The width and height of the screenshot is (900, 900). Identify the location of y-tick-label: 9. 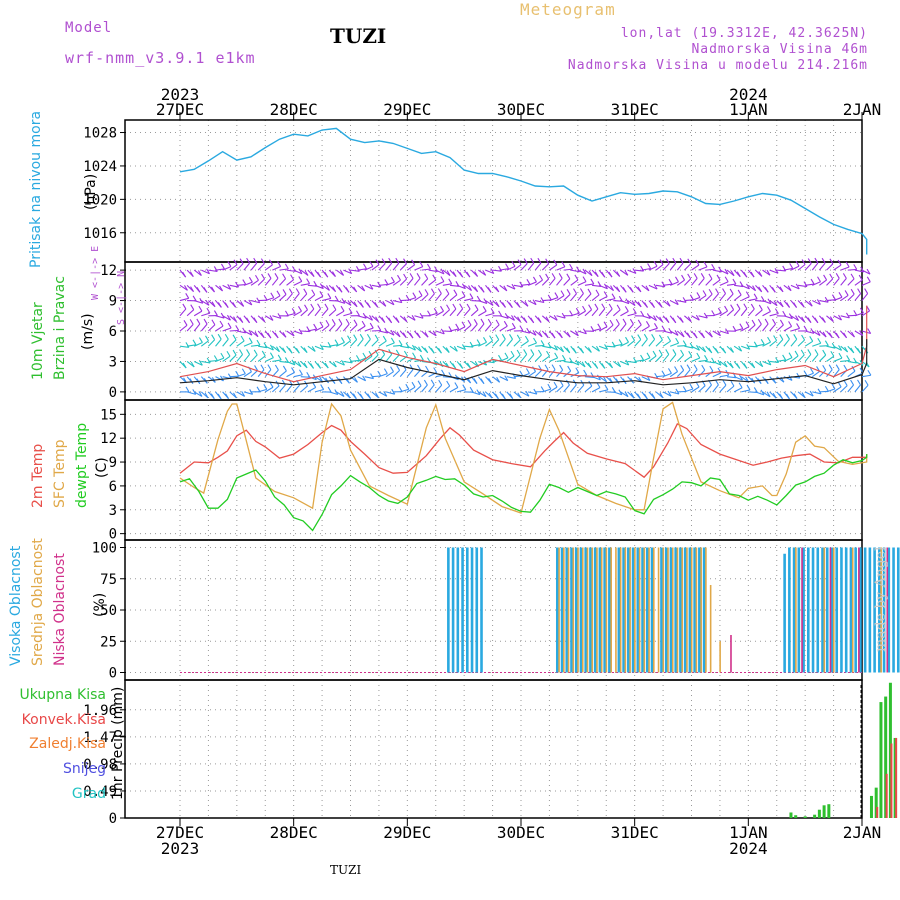
(113, 463).